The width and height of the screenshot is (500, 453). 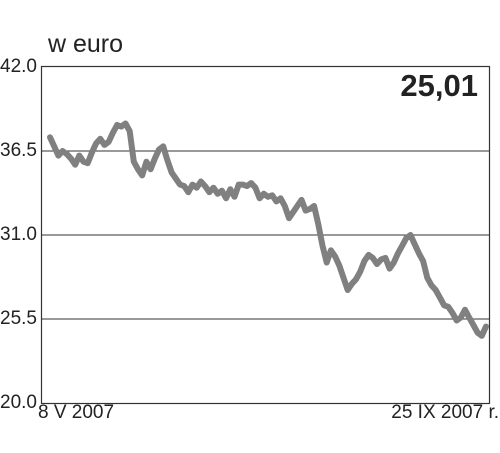 I want to click on y-tick-label: 20.0, so click(x=18, y=402).